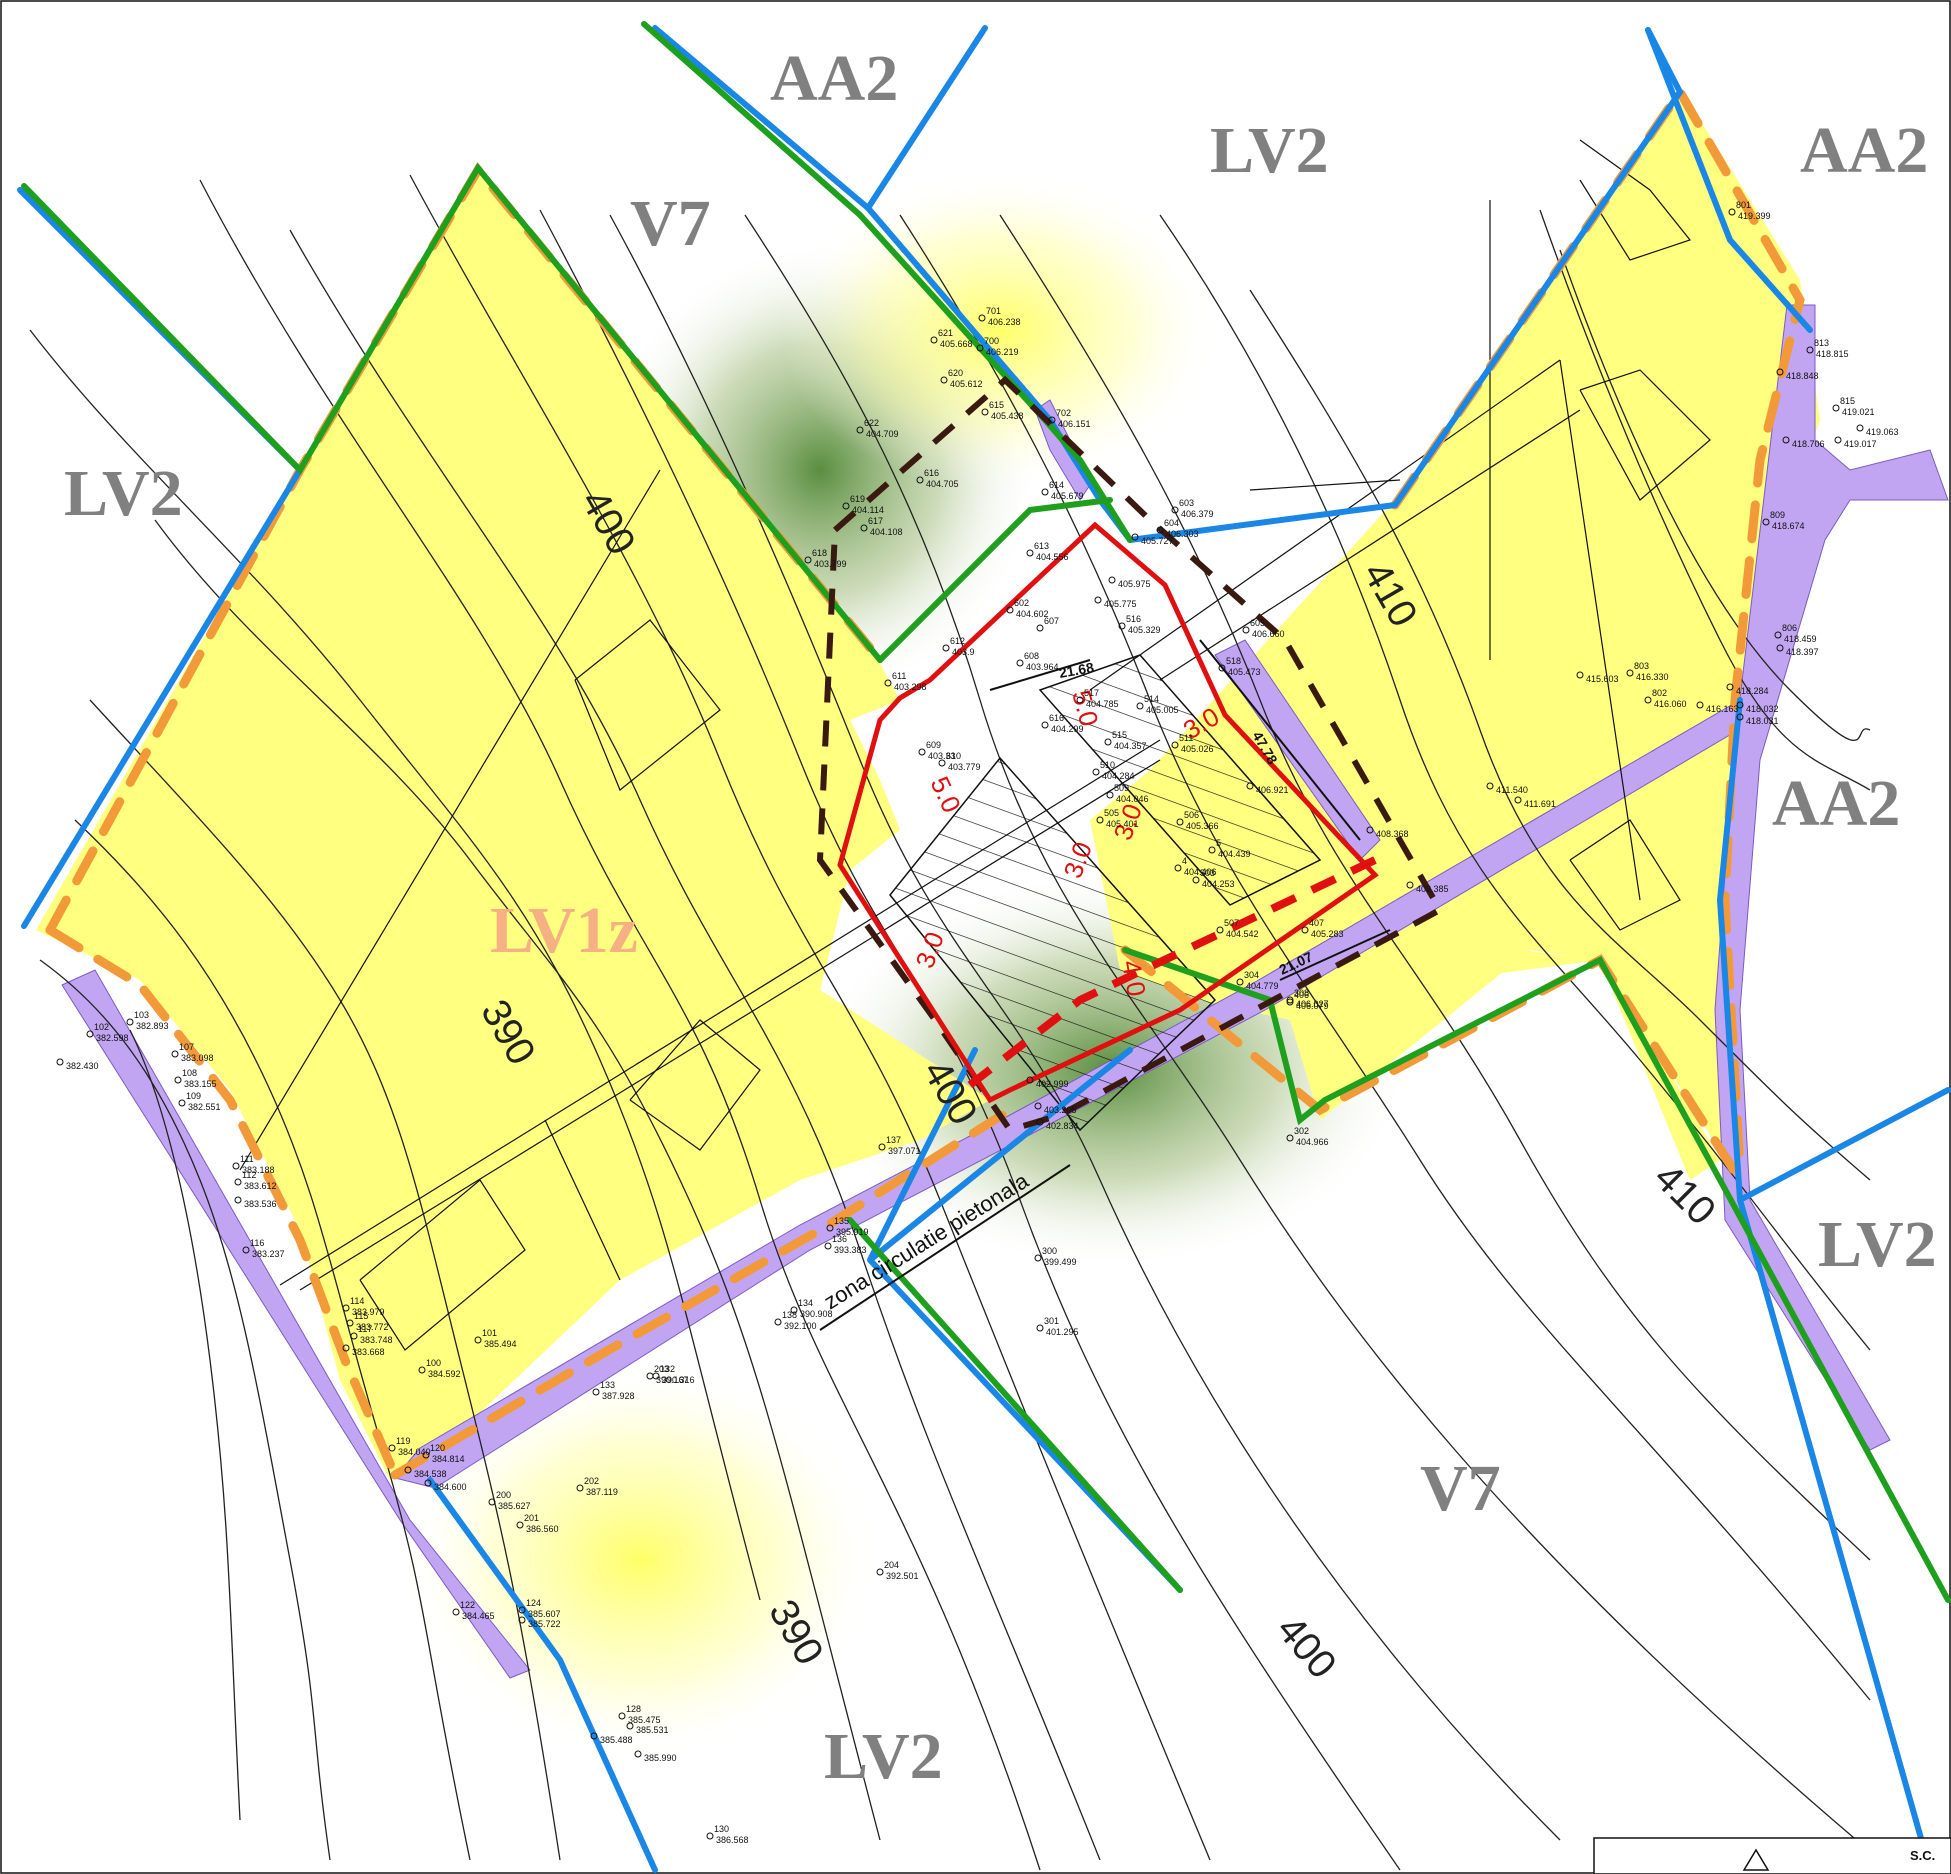 This screenshot has height=1874, width=1951. I want to click on survey-point-id: 803, so click(1641, 666).